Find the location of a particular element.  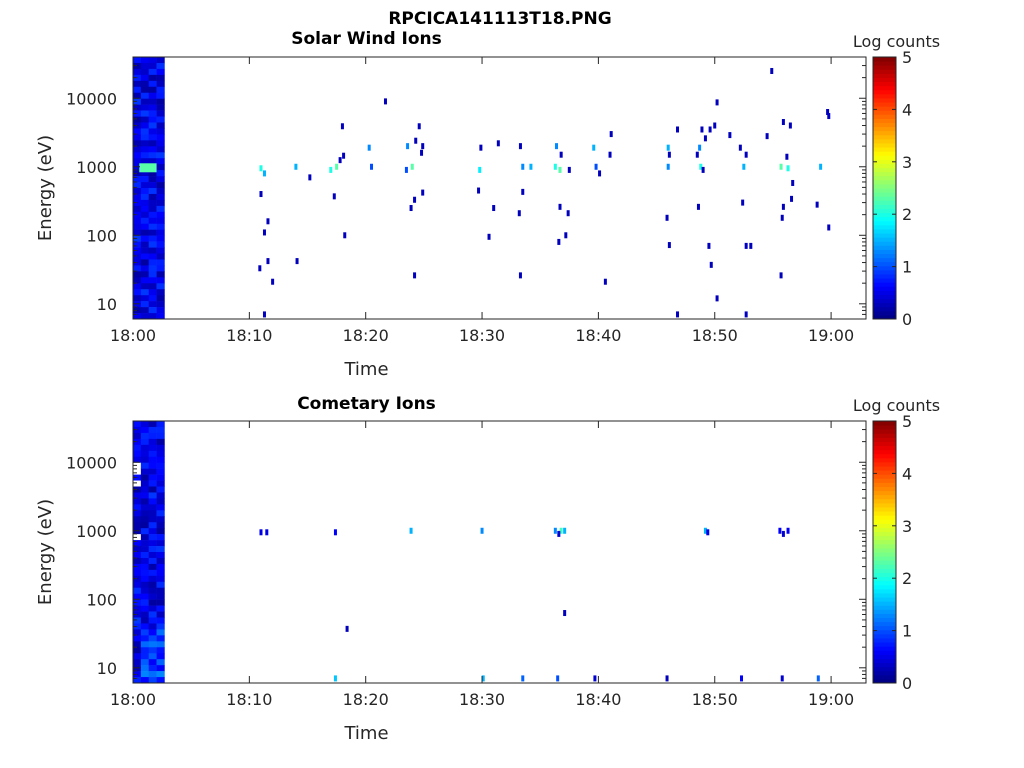

panel-title: Cometary Ions is located at coordinates (366, 404).